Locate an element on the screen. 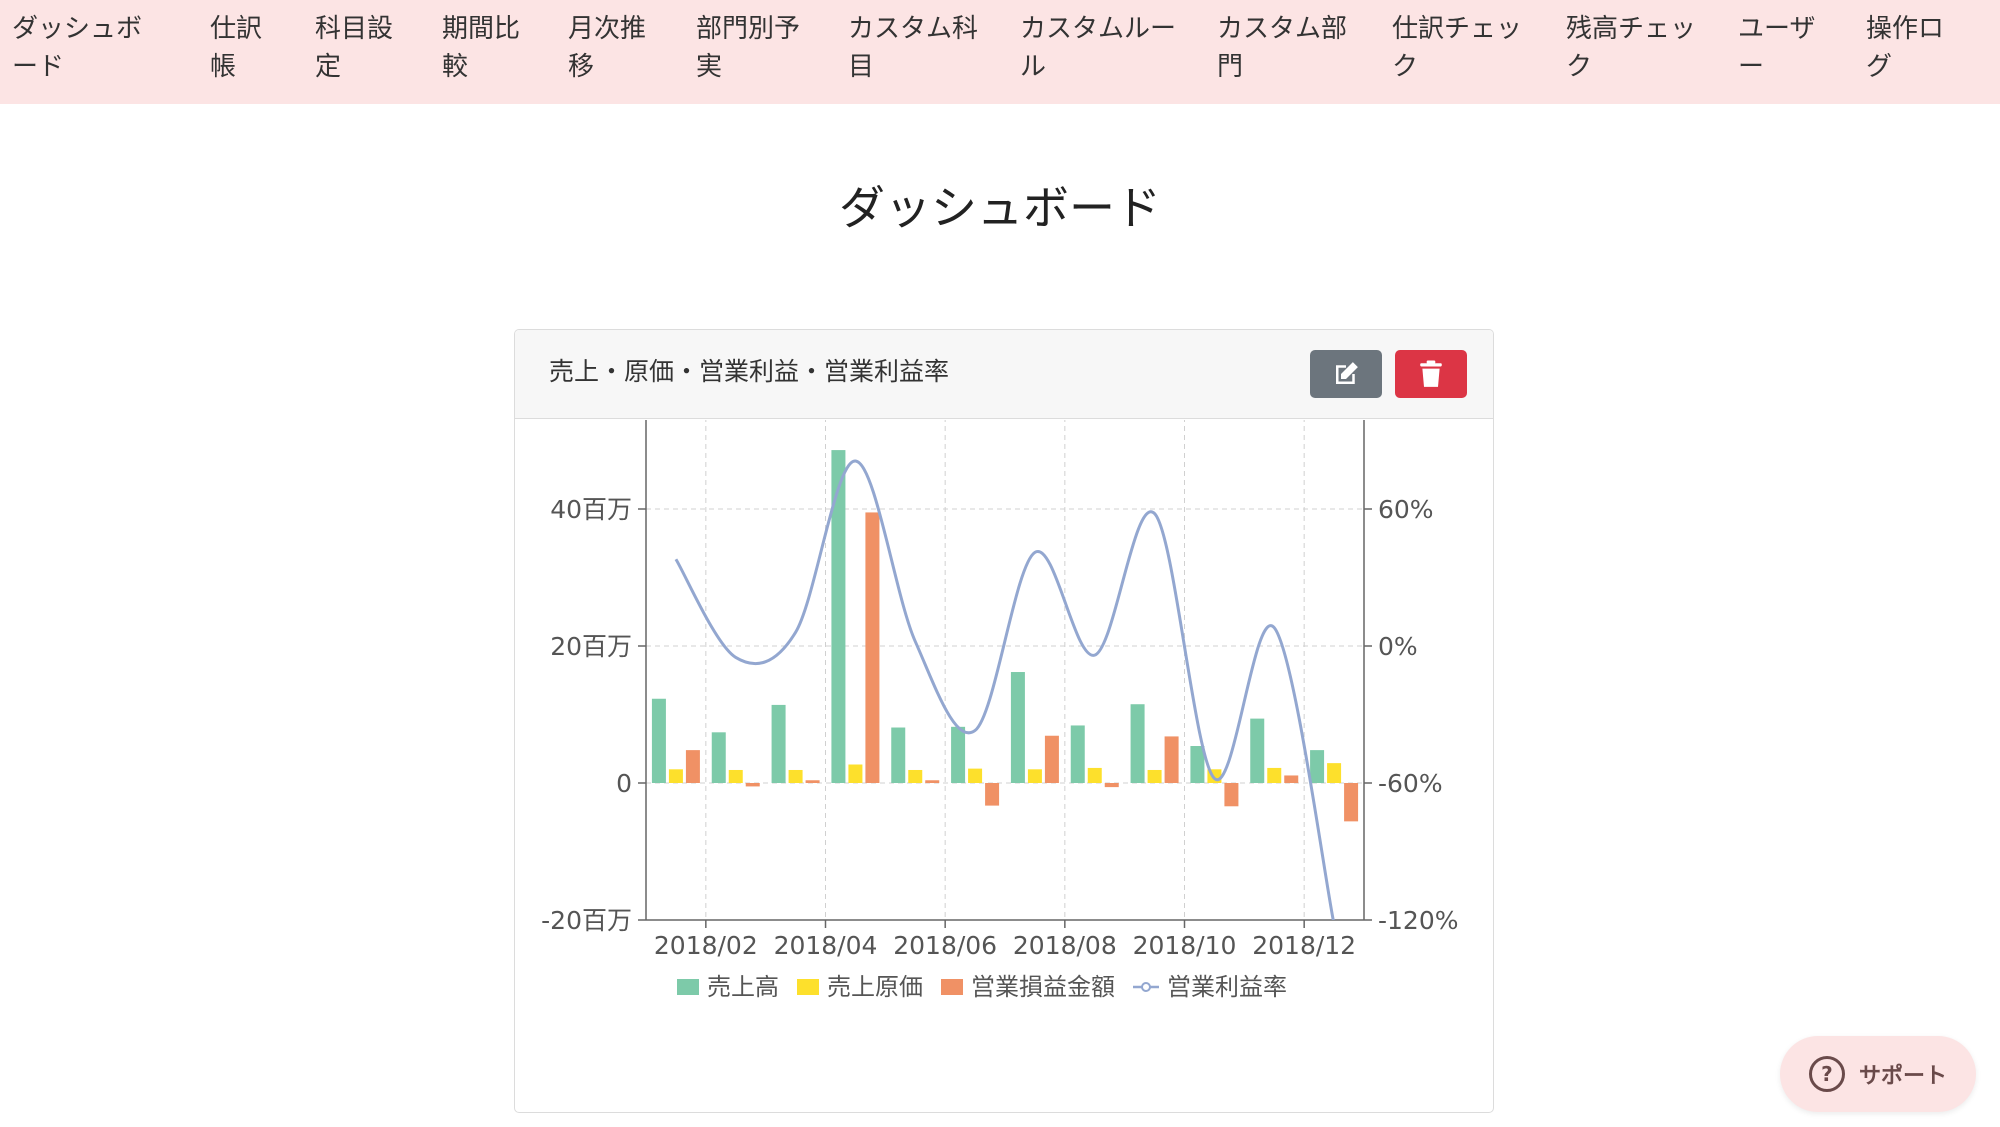 This screenshot has height=1127, width=2000. x-tick-label: 2018/02 is located at coordinates (706, 945).